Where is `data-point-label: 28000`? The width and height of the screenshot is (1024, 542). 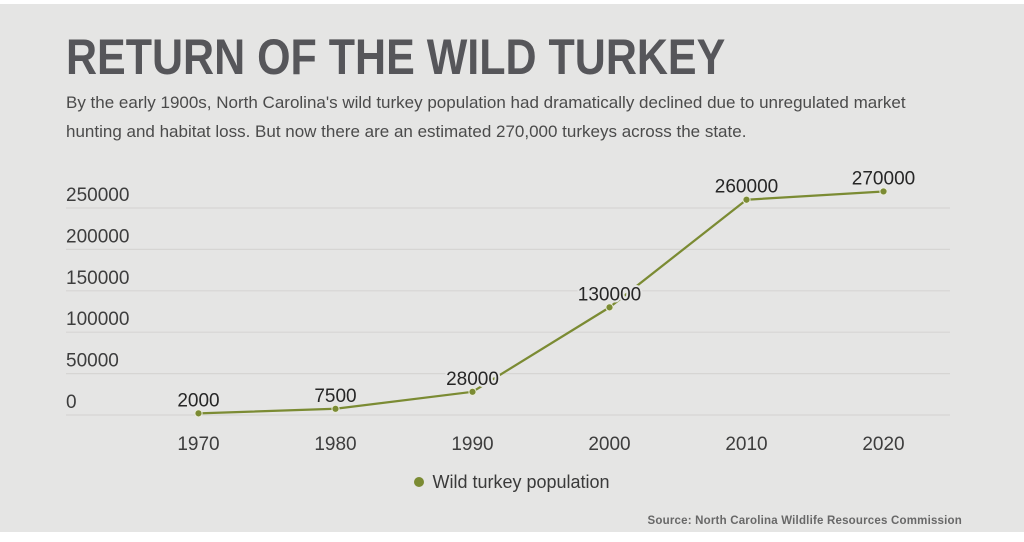
data-point-label: 28000 is located at coordinates (472, 379).